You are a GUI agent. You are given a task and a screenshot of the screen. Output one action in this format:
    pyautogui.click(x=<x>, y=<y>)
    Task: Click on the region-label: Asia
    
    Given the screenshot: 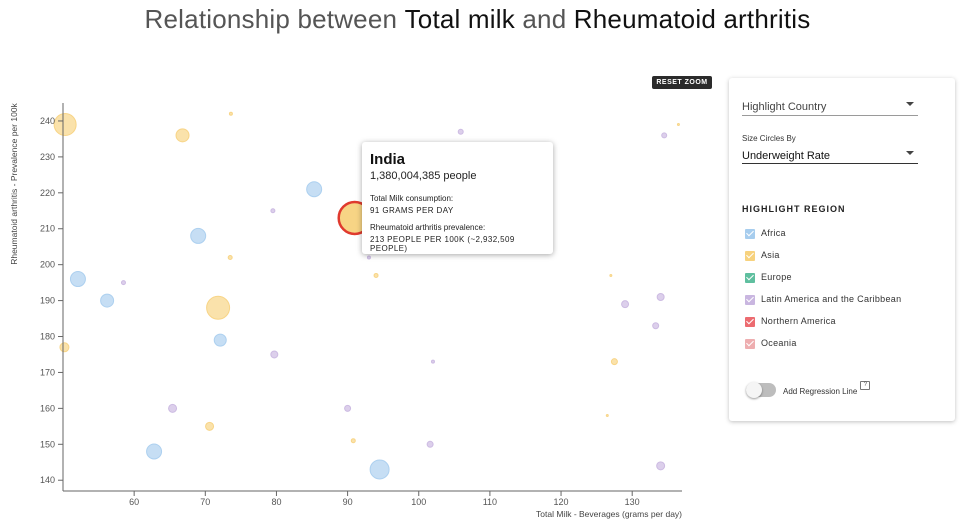 What is the action you would take?
    pyautogui.click(x=770, y=255)
    